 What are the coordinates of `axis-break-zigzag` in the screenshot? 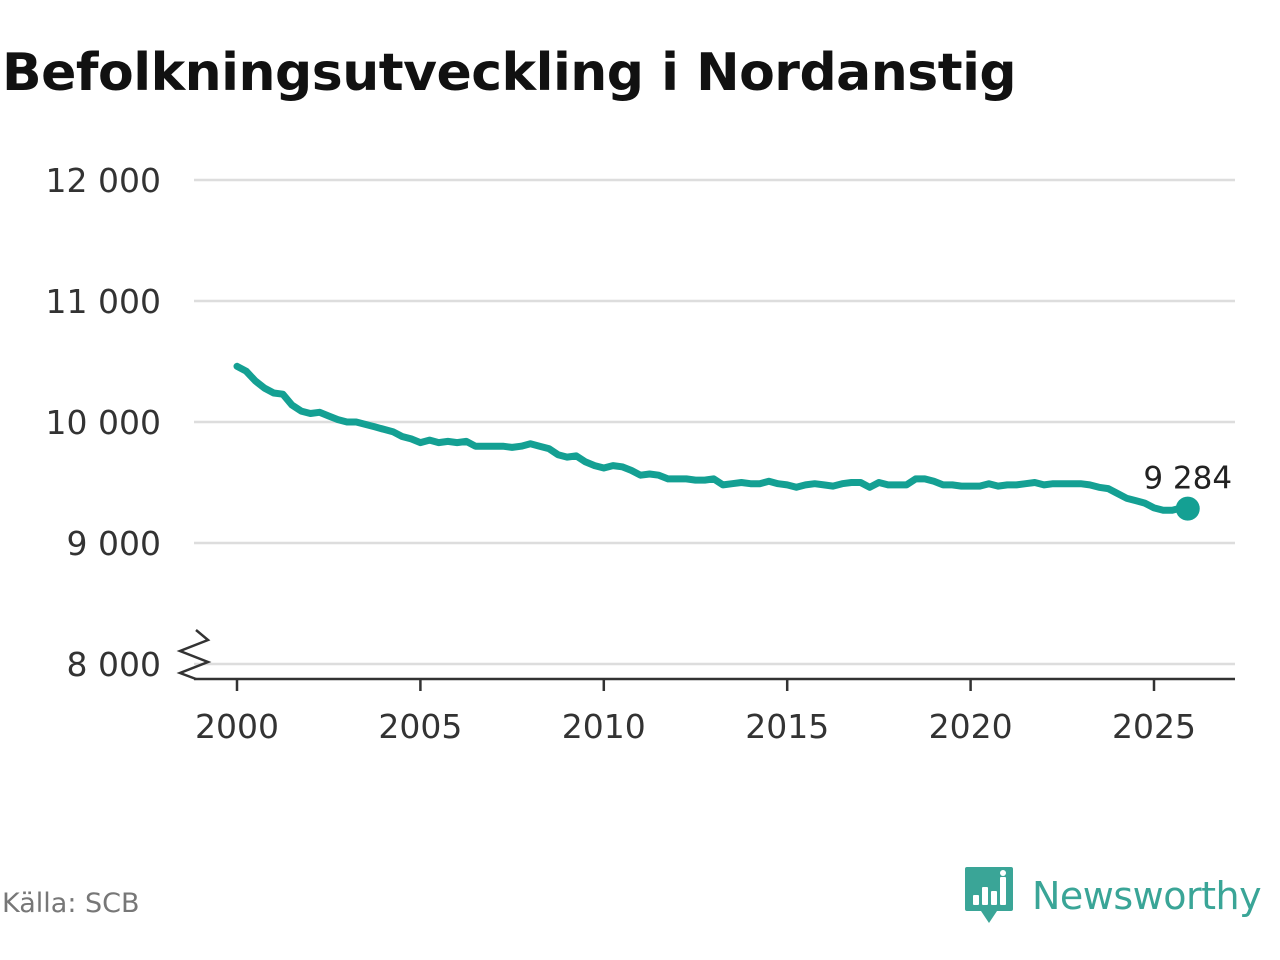 It's located at (194, 655).